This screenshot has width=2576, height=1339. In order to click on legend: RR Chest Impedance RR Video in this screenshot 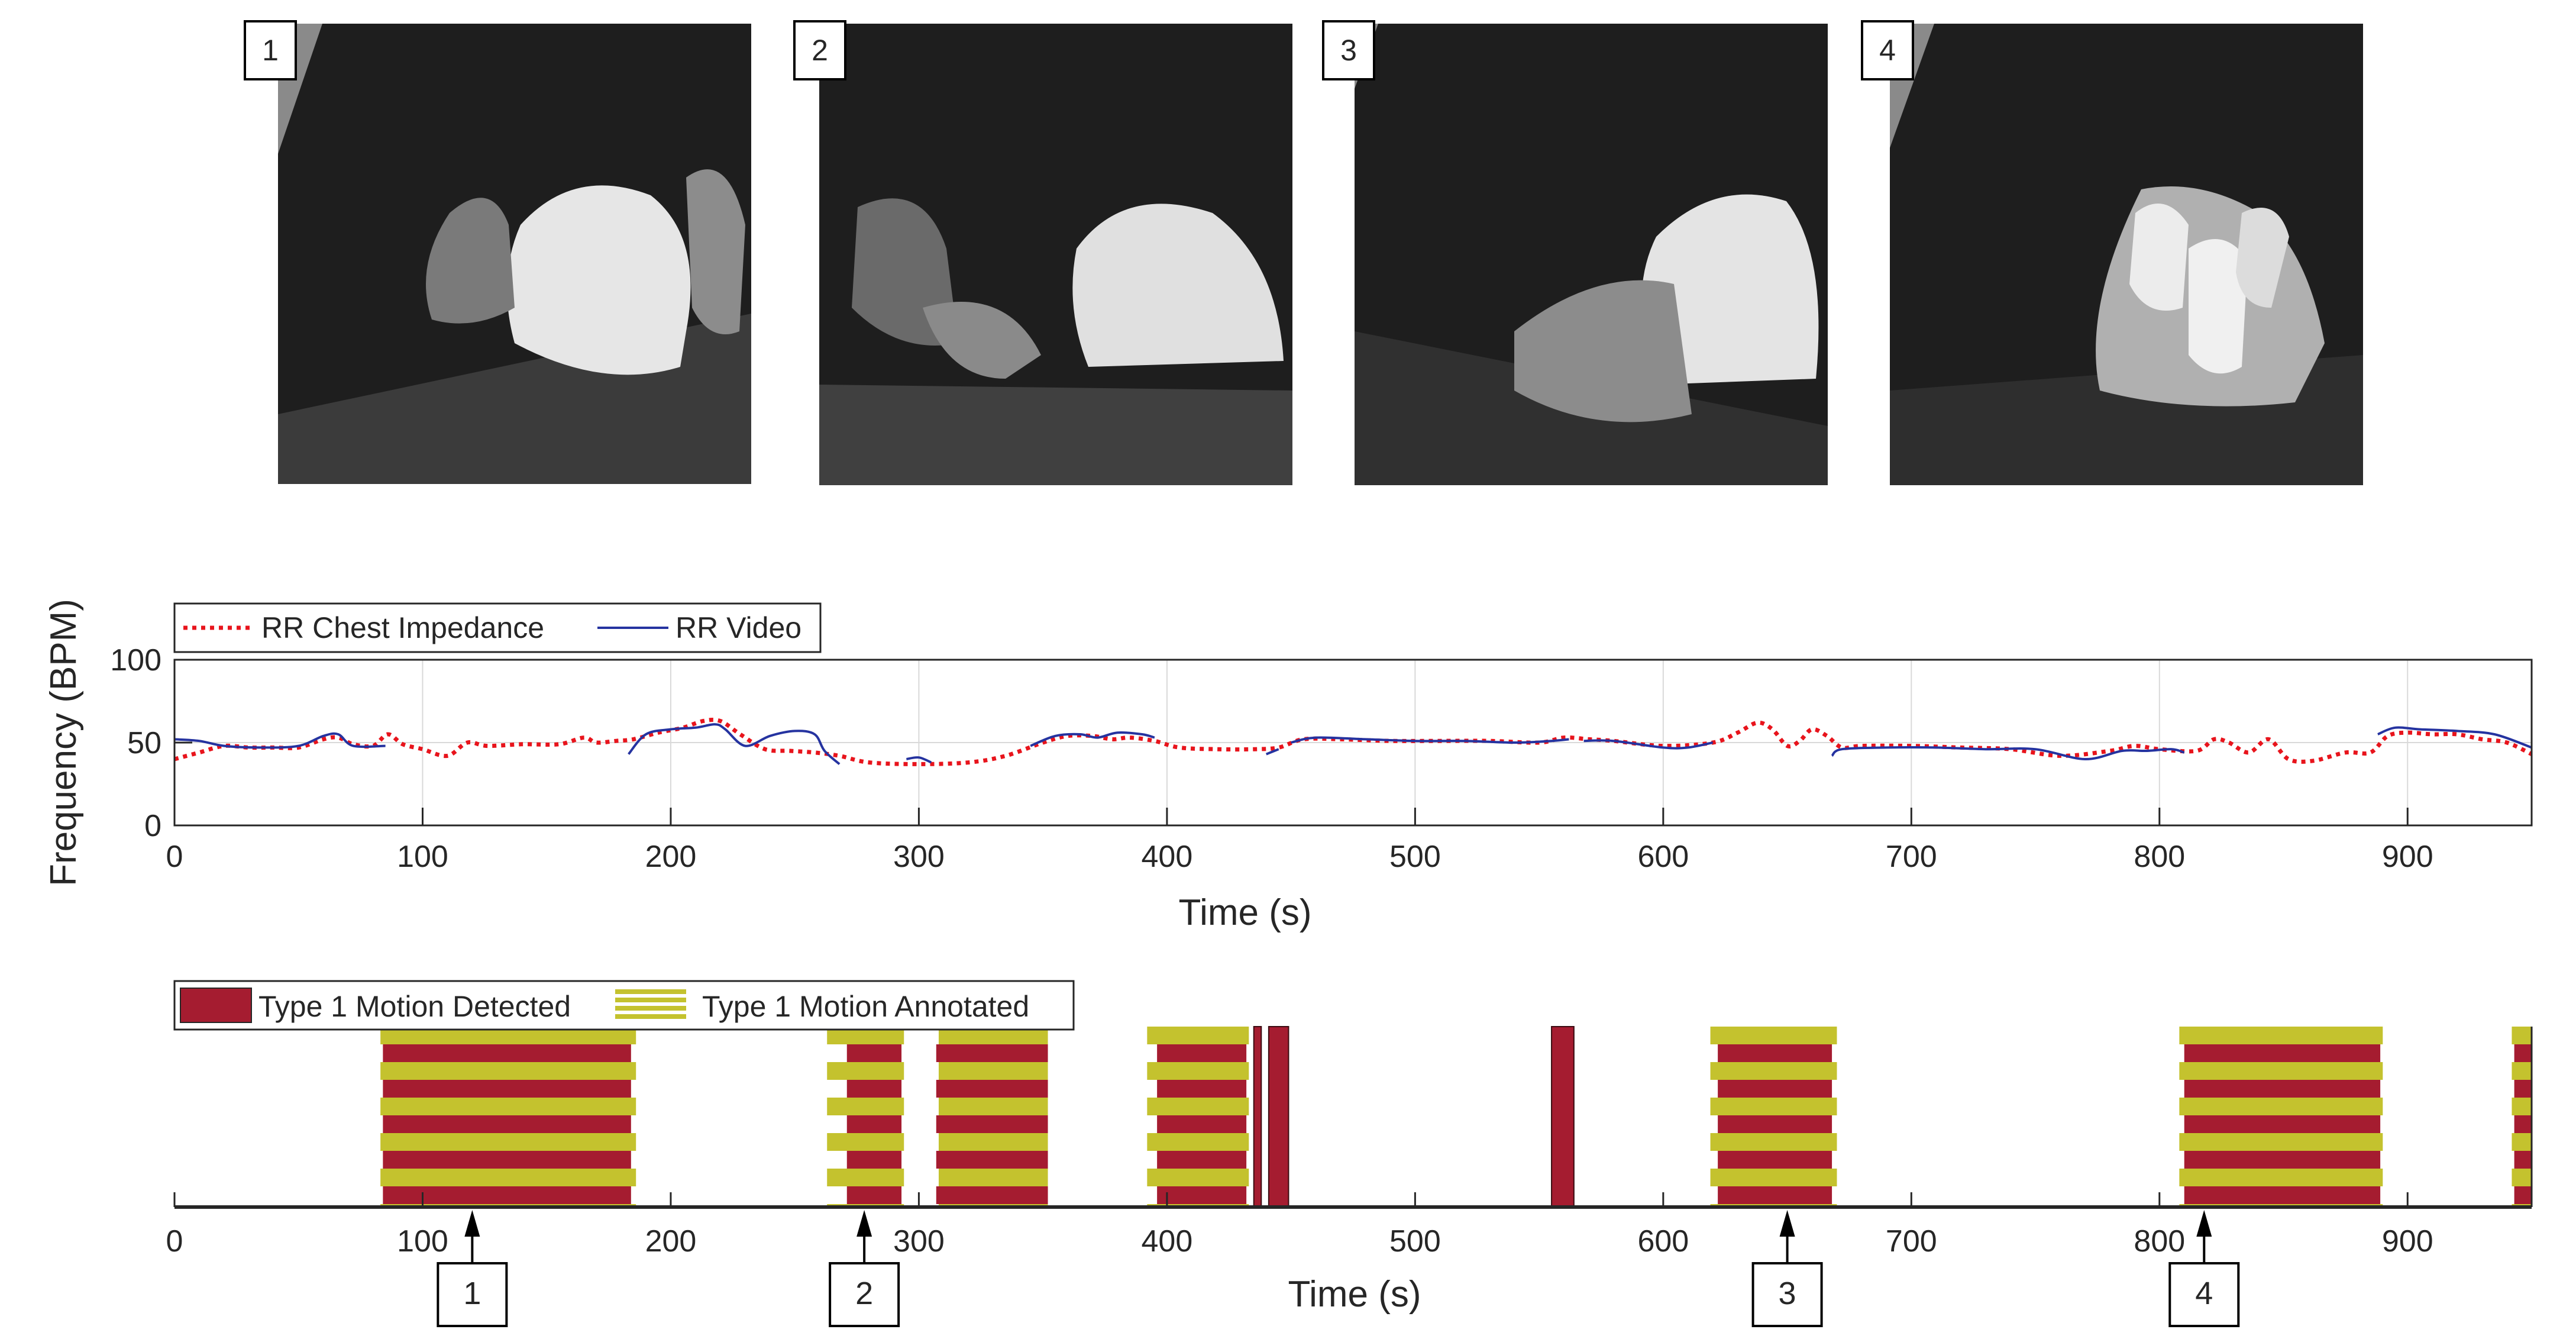, I will do `click(497, 627)`.